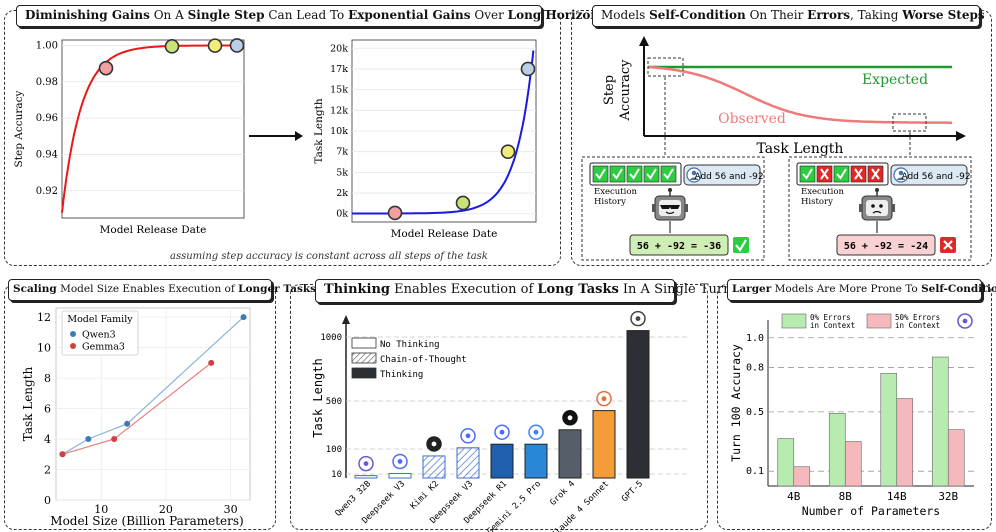 This screenshot has width=996, height=532. I want to click on user-icon-body, so click(901, 178).